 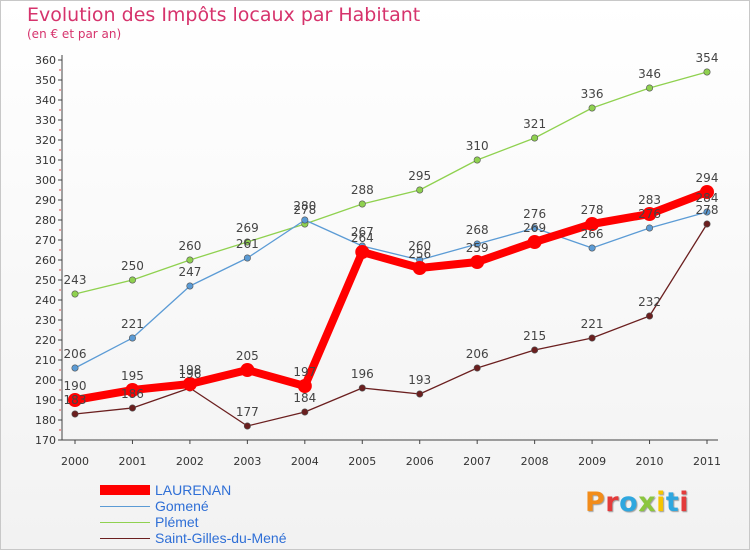 What do you see at coordinates (45, 340) in the screenshot?
I see `y-tick-label: 220` at bounding box center [45, 340].